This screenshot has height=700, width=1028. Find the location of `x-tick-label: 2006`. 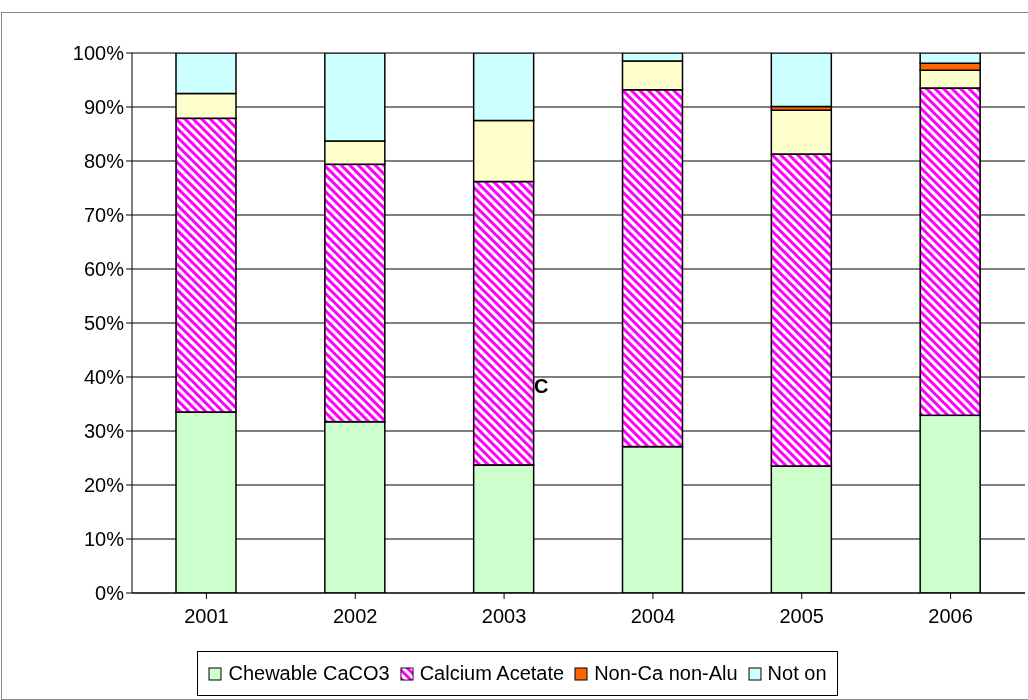

x-tick-label: 2006 is located at coordinates (950, 616).